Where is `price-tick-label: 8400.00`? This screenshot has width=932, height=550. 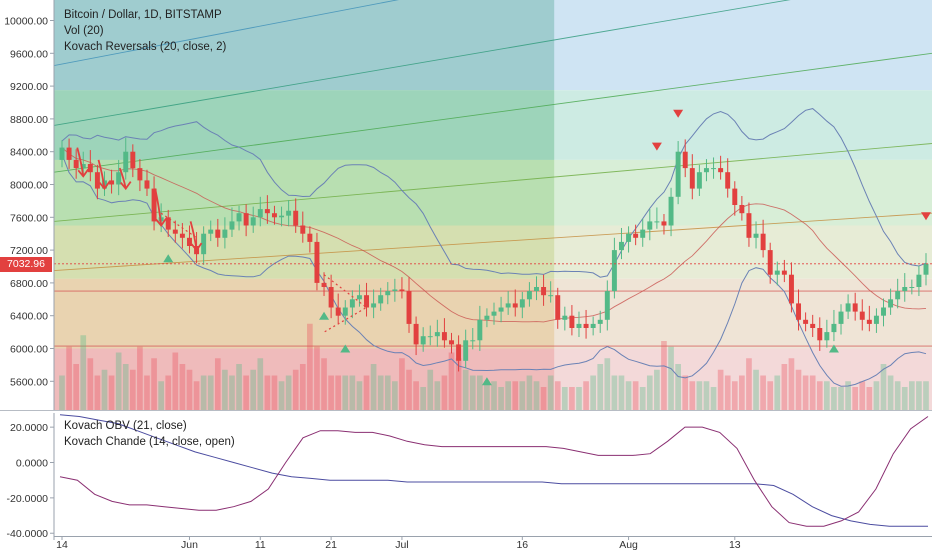
price-tick-label: 8400.00 is located at coordinates (29, 153).